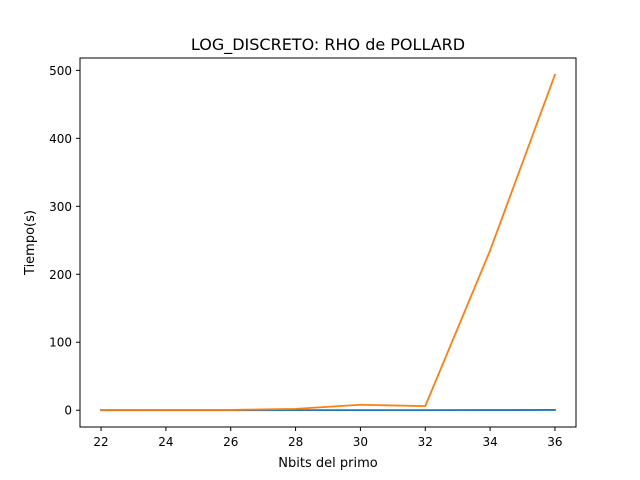  What do you see at coordinates (68, 411) in the screenshot?
I see `y-tick-label: 0` at bounding box center [68, 411].